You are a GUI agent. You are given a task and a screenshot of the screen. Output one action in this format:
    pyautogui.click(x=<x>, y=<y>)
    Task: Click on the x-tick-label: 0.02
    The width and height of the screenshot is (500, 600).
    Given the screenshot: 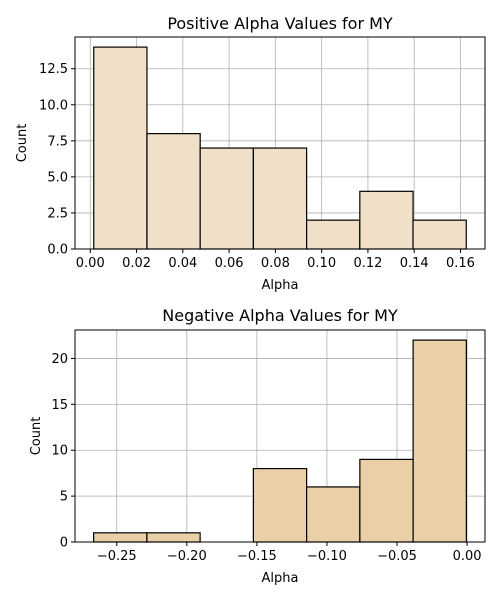 What is the action you would take?
    pyautogui.click(x=136, y=263)
    